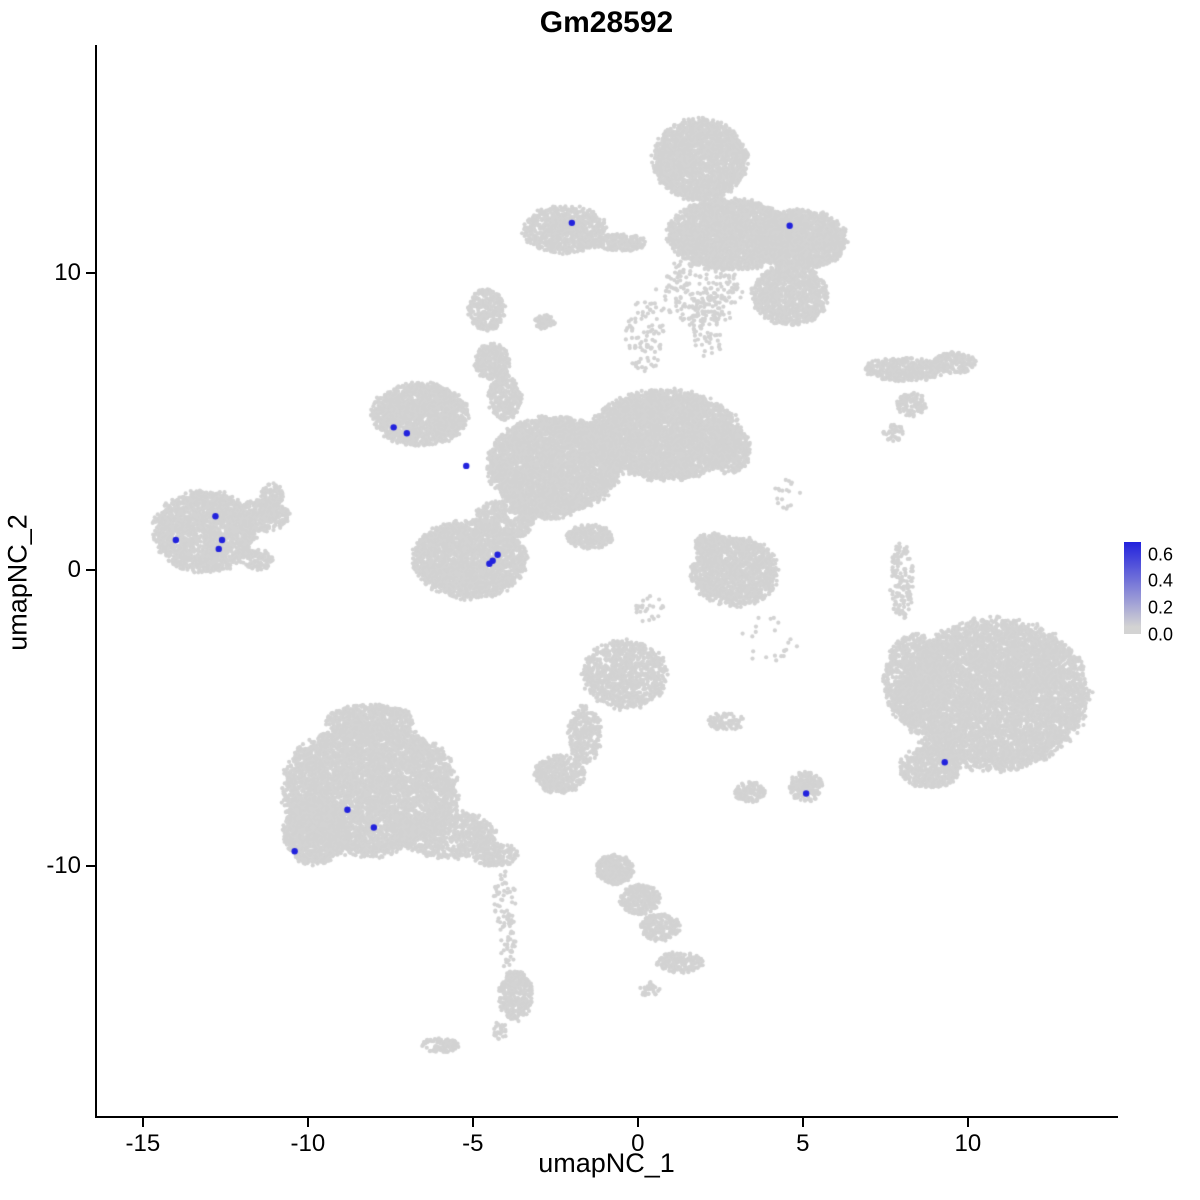 The height and width of the screenshot is (1200, 1200). What do you see at coordinates (1162, 593) in the screenshot?
I see `colorbar-legend: 0.6 0.4 0.2 0.0` at bounding box center [1162, 593].